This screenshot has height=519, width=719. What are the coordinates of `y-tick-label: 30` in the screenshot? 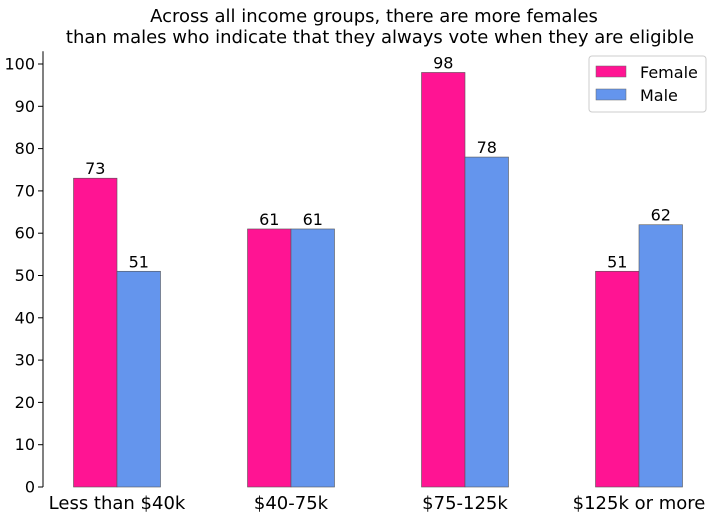 It's located at (25, 360).